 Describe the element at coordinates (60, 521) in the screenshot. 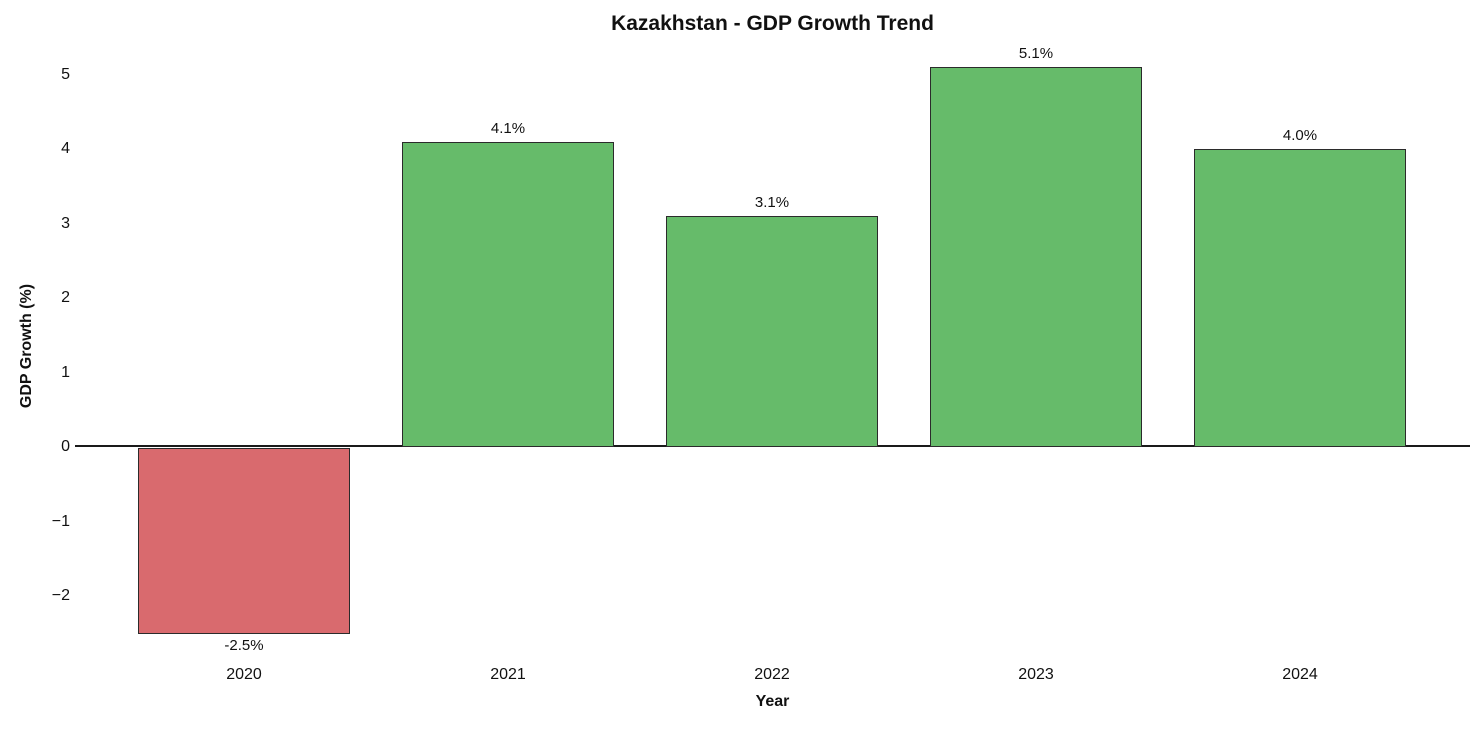

I see `y-tick-label: −1` at that location.